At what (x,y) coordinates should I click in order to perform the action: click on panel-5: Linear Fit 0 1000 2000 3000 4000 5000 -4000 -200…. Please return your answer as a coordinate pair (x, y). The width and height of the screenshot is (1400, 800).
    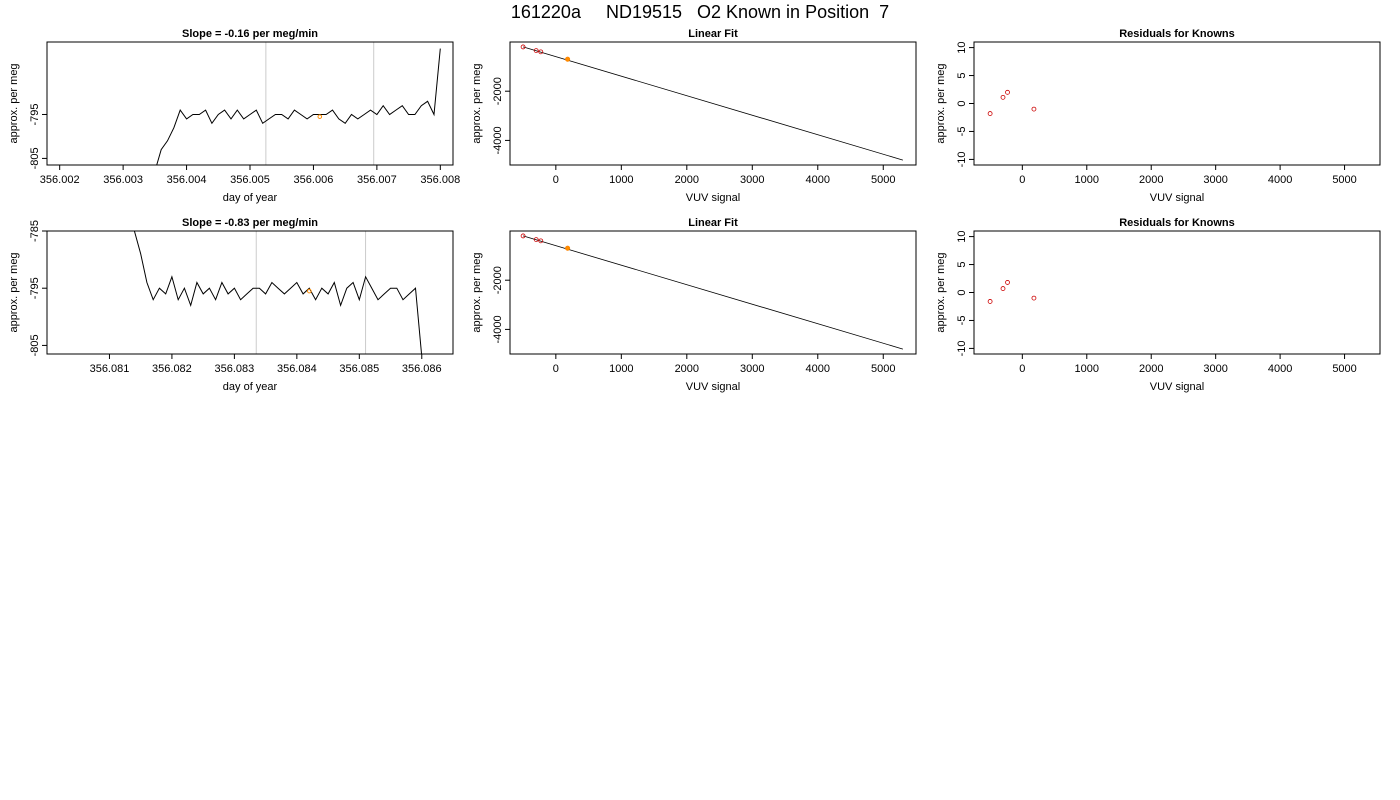
    Looking at the image, I should click on (694, 305).